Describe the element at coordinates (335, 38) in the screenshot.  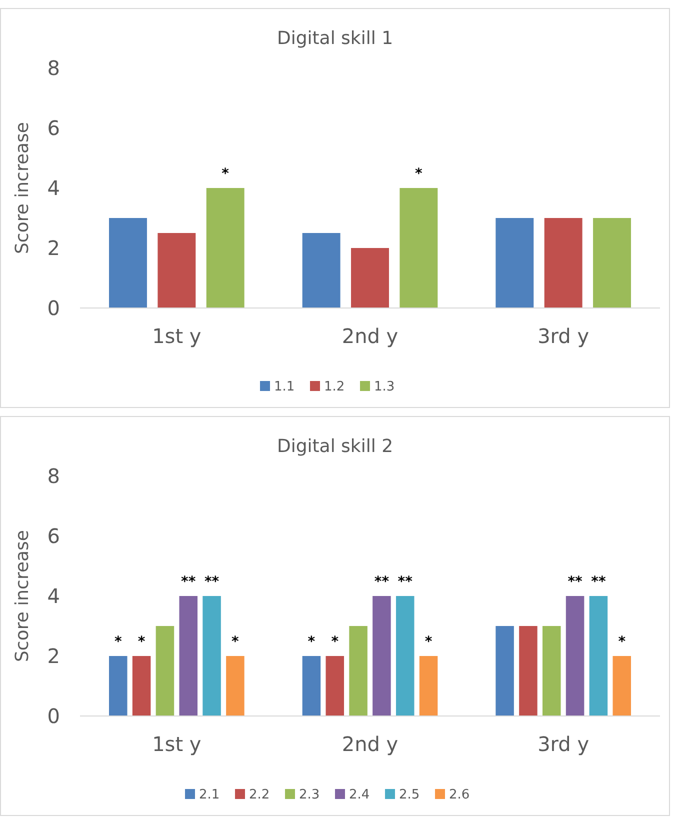
I see `chart-title: Digital skill 1` at that location.